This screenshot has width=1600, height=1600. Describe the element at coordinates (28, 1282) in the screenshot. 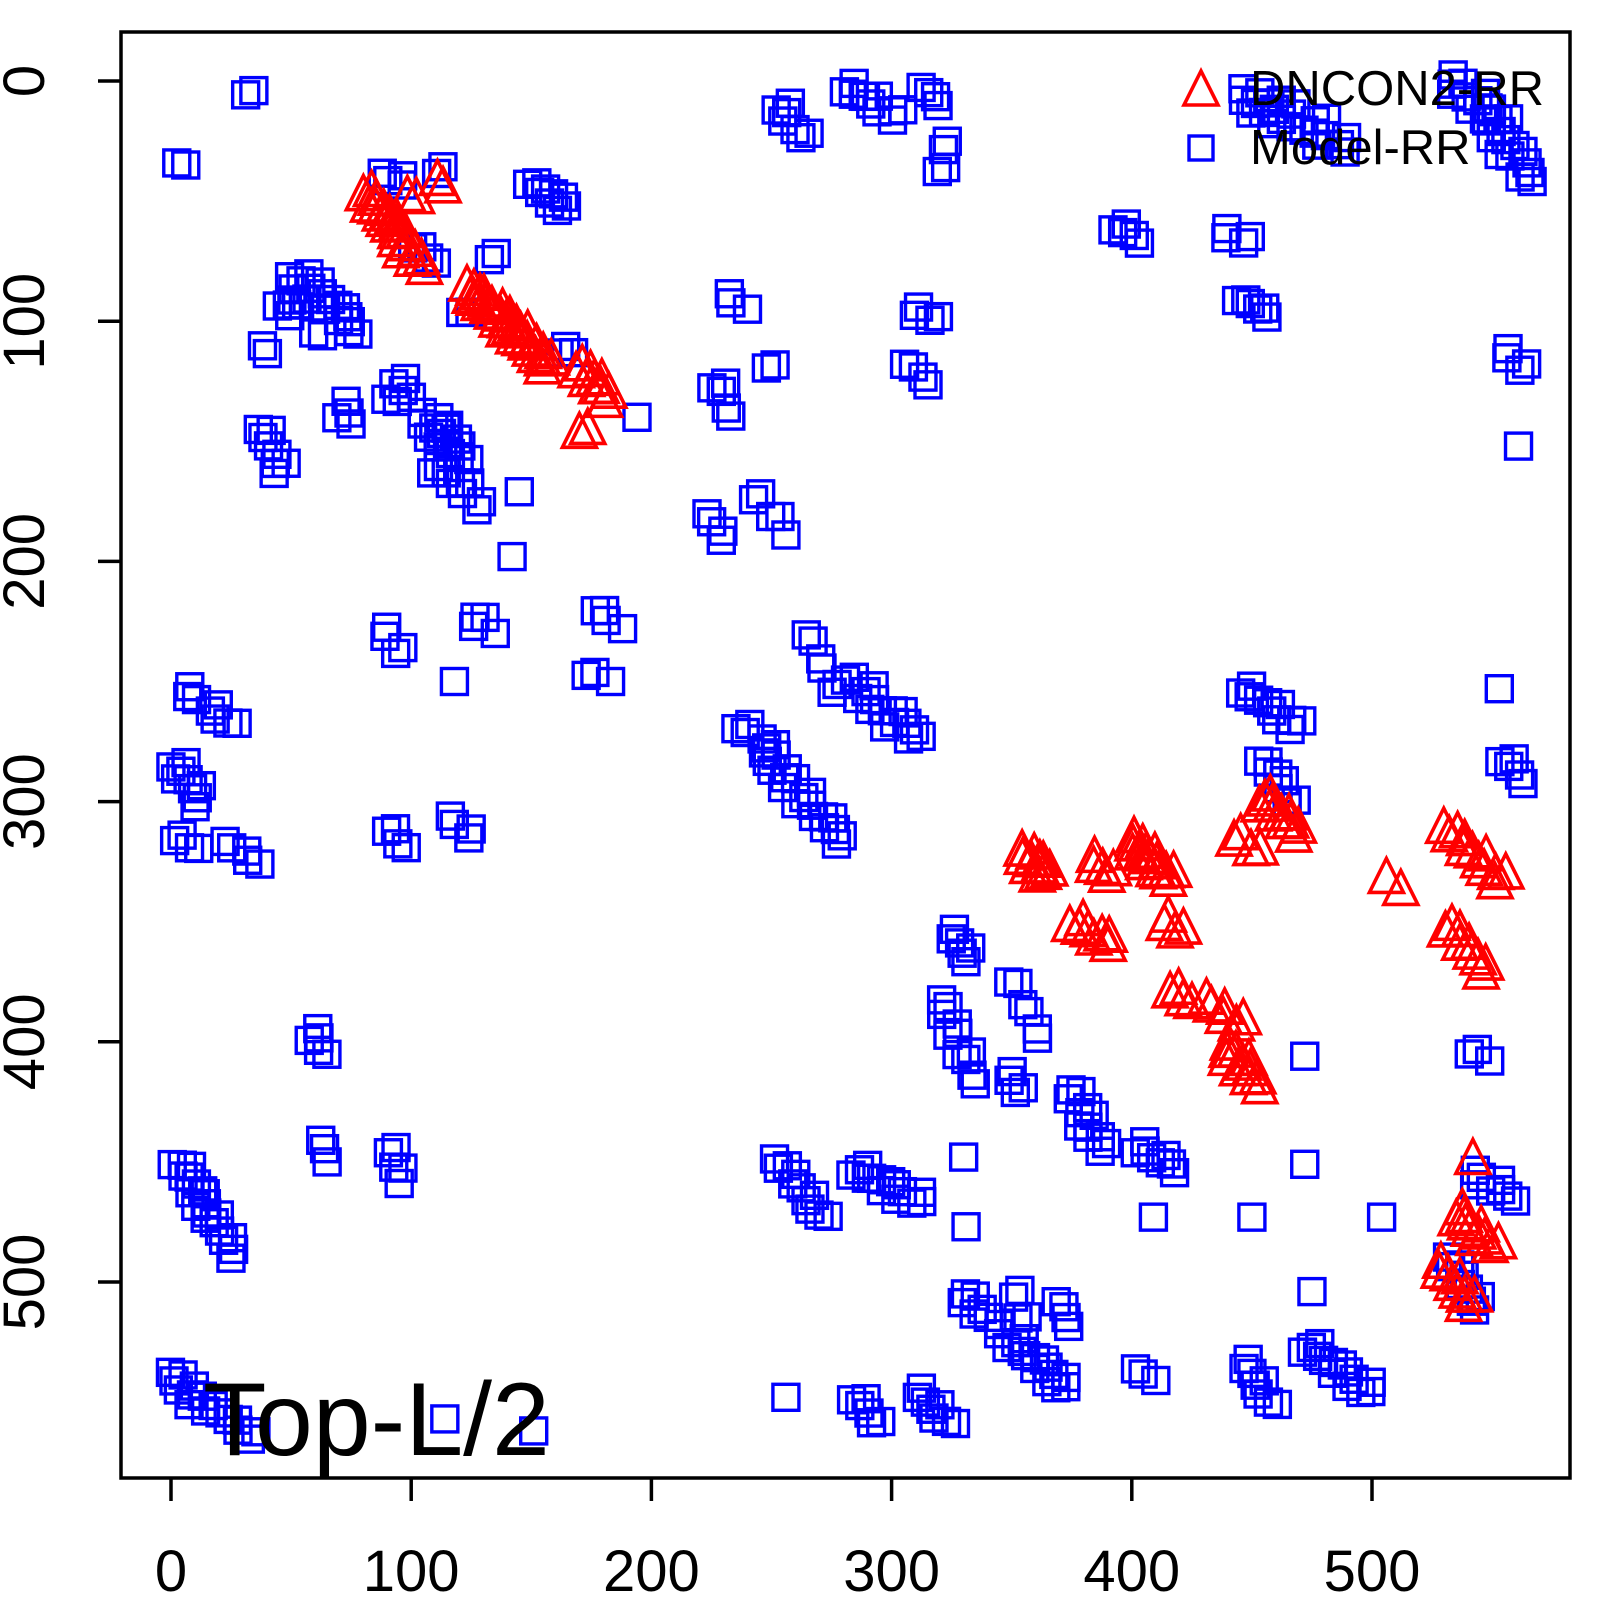

I see `y-tick-label: 500` at that location.